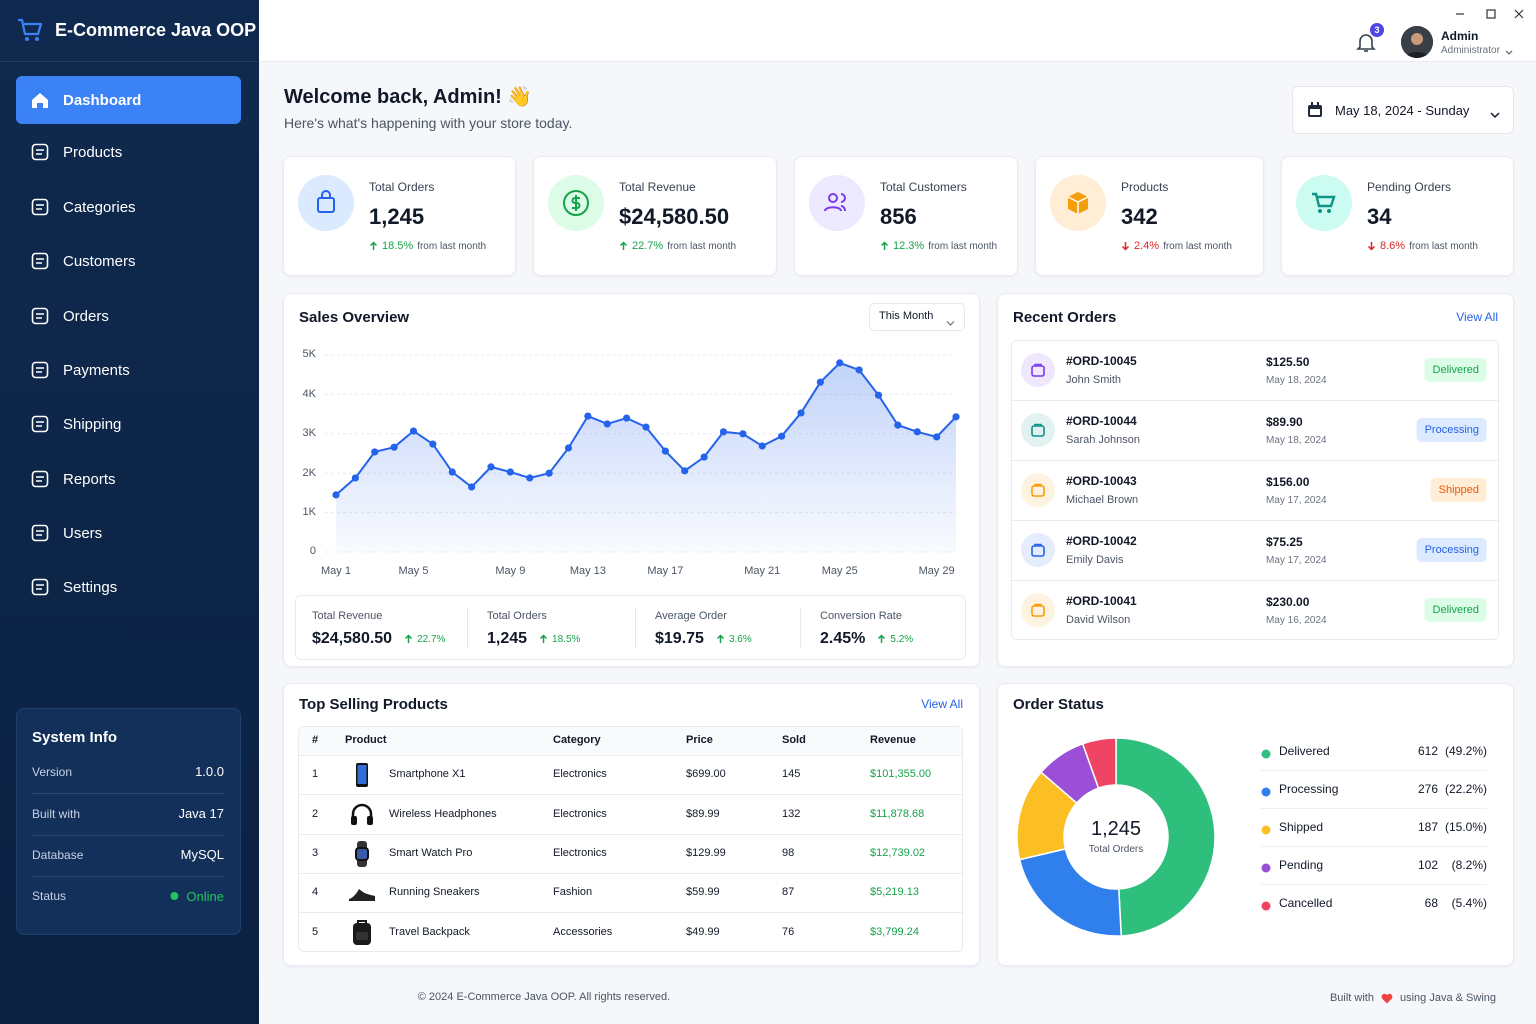 Image resolution: width=1536 pixels, height=1024 pixels. I want to click on nav-label: Customers, so click(99, 261).